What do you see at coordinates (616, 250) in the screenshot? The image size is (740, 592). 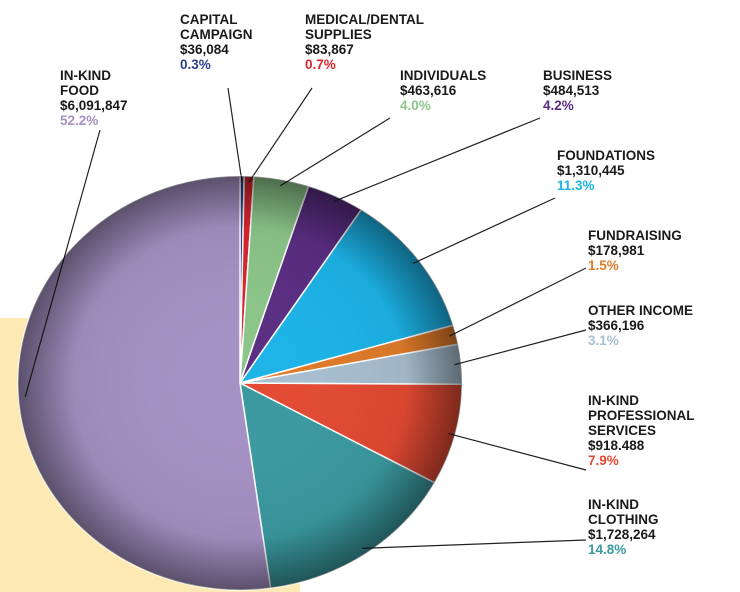 I see `amount-label: $178,981` at bounding box center [616, 250].